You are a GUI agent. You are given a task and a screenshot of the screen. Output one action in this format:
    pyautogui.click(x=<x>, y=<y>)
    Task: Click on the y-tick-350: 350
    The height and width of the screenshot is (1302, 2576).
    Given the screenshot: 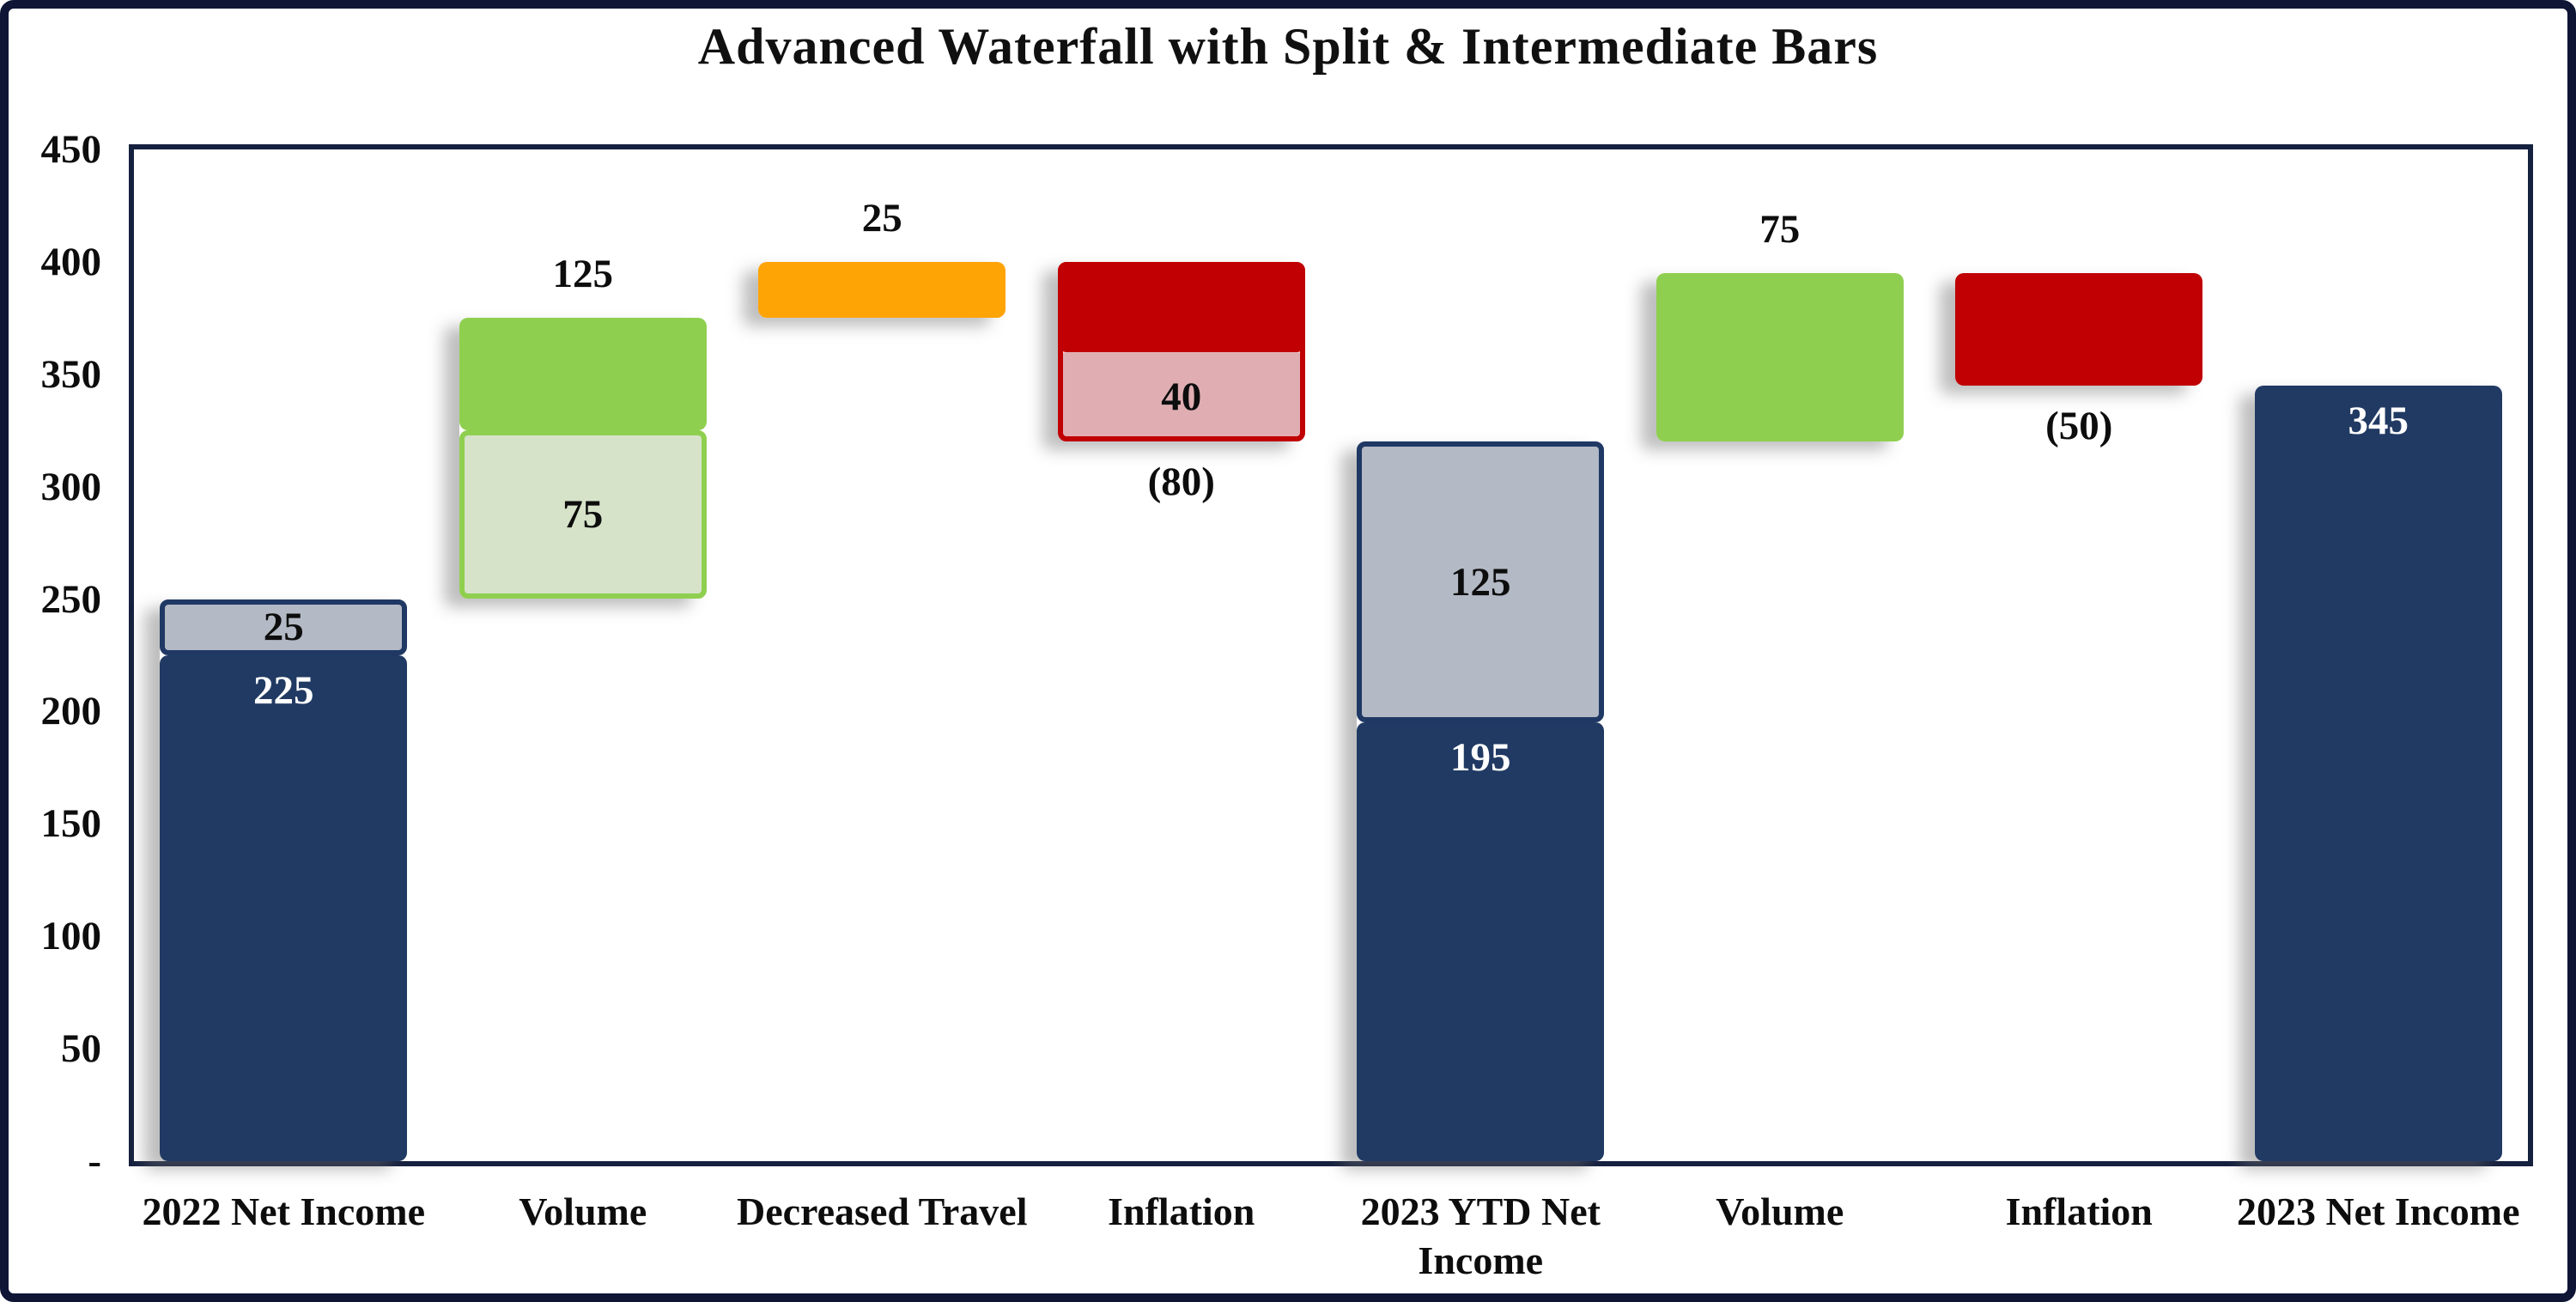 What is the action you would take?
    pyautogui.click(x=71, y=374)
    